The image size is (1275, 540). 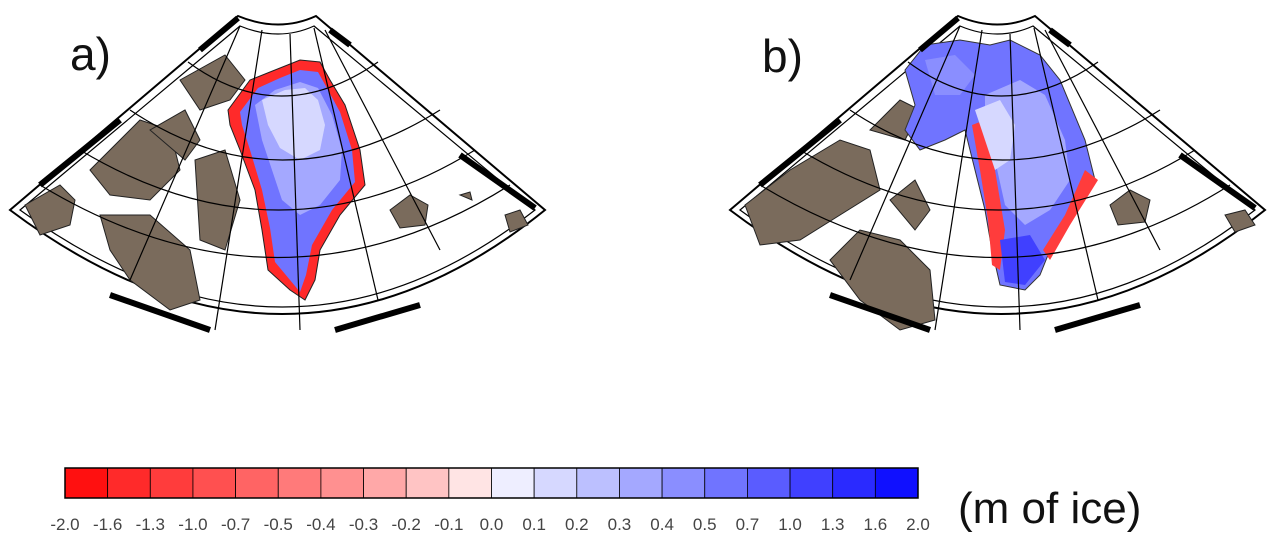 I want to click on colorbar-tick-label: -2.0, so click(x=64, y=524).